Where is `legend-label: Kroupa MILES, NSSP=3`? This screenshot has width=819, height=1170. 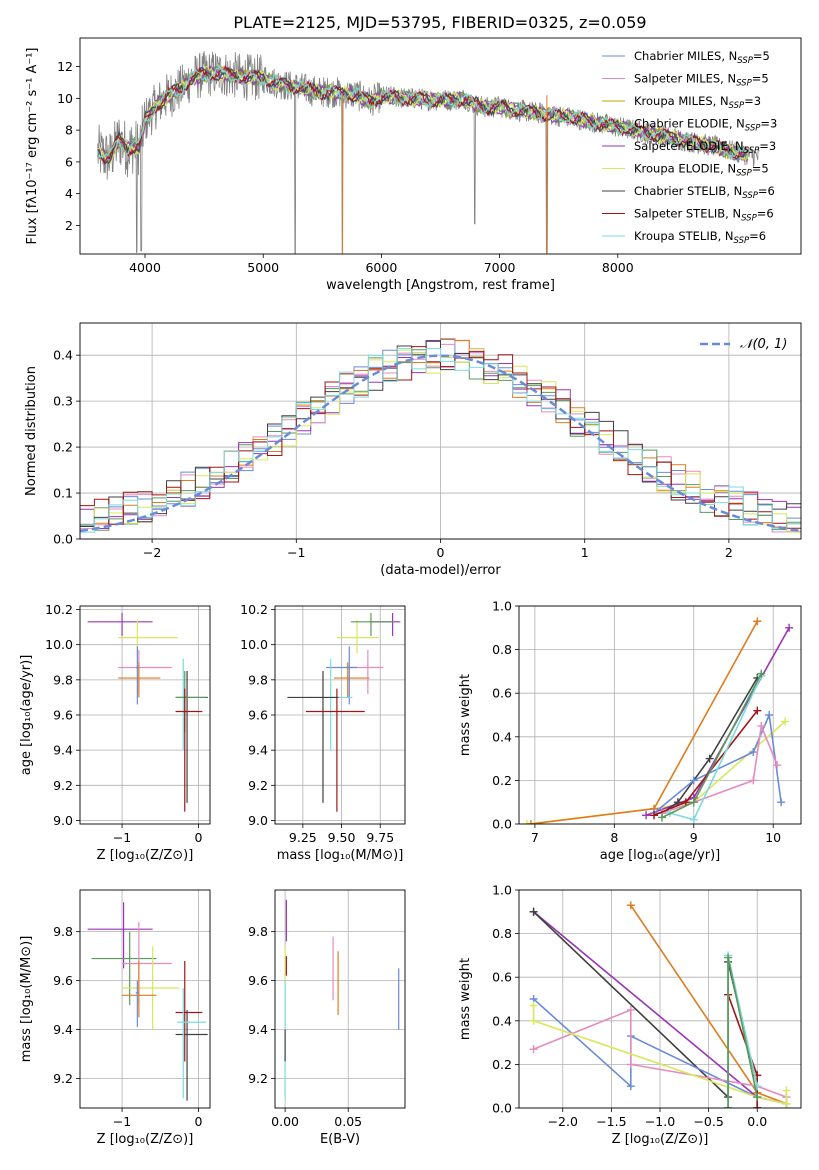 legend-label: Kroupa MILES, NSSP=3 is located at coordinates (697, 102).